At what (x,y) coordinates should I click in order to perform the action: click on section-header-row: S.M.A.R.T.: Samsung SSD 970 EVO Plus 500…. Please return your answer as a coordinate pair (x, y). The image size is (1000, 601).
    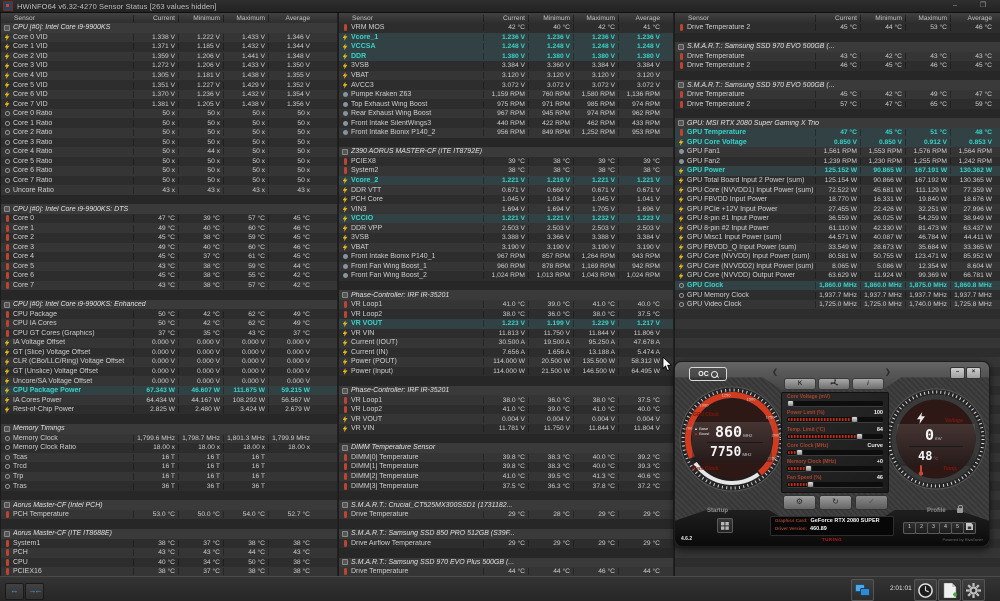
    Looking at the image, I should click on (506, 562).